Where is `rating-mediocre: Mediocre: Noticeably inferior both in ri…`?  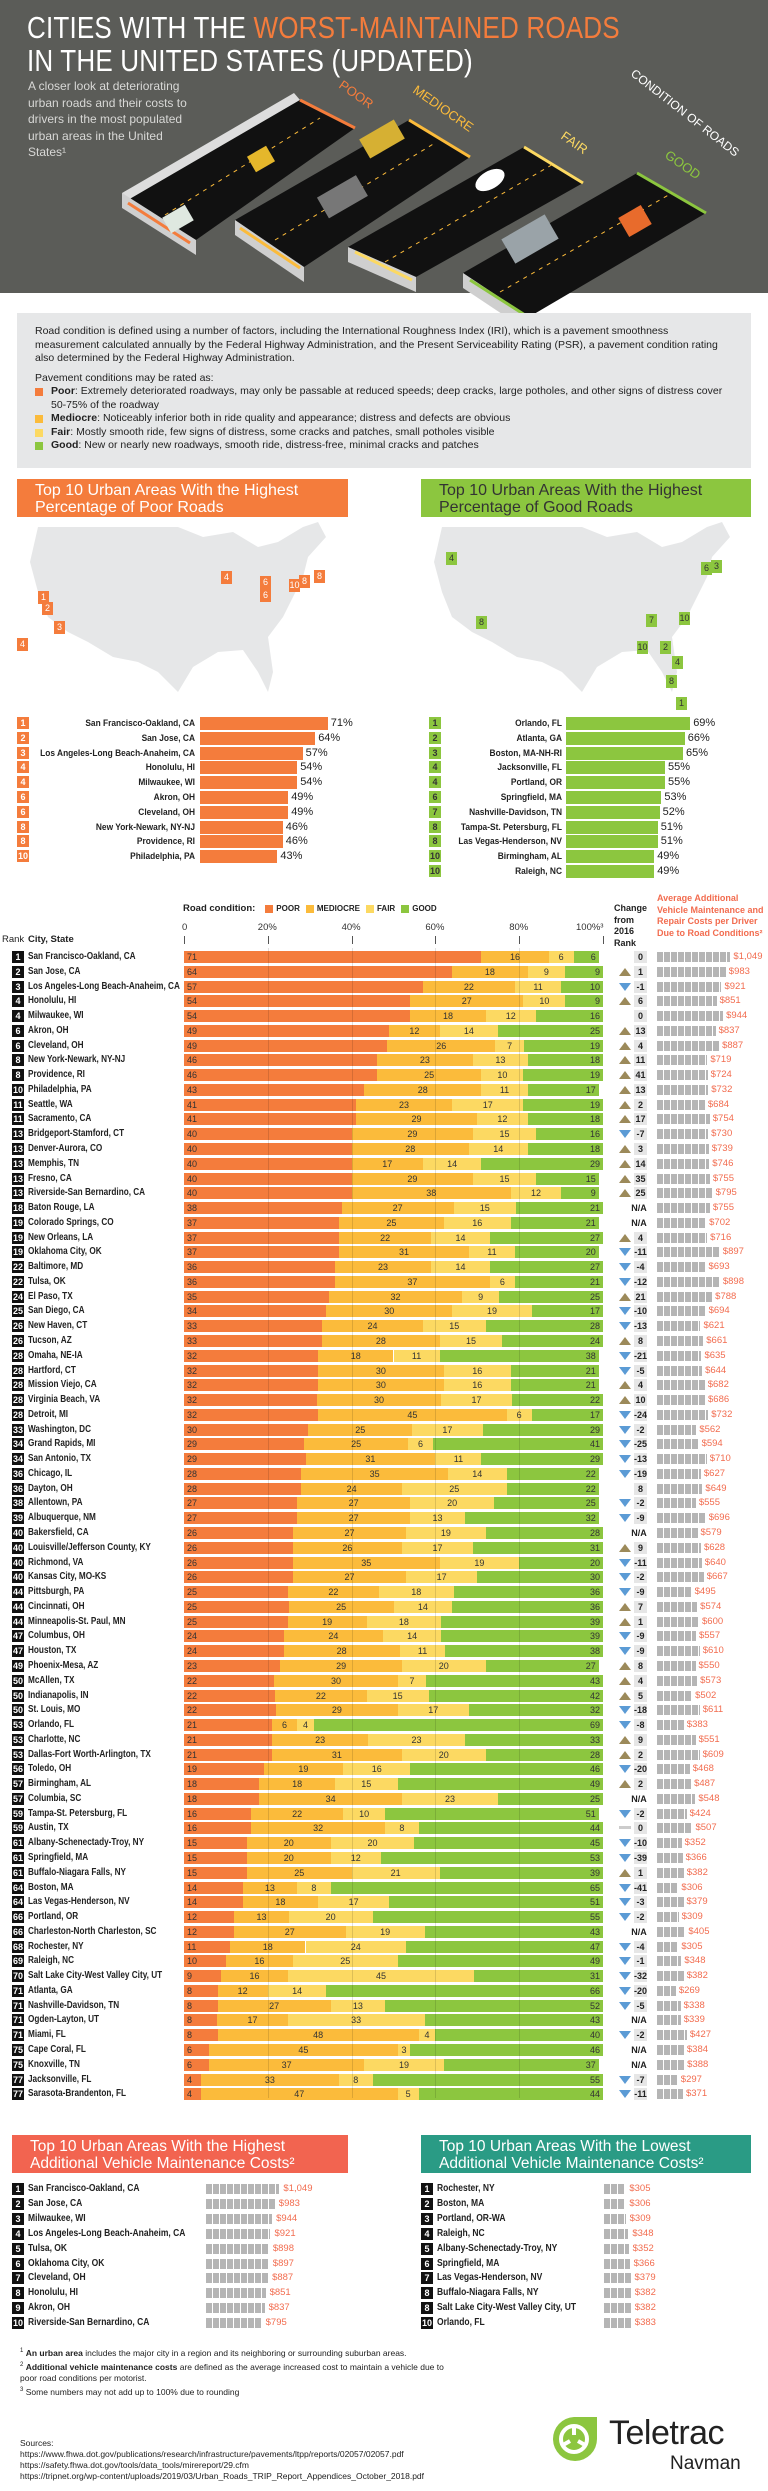 rating-mediocre: Mediocre: Noticeably inferior both in ri… is located at coordinates (384, 419).